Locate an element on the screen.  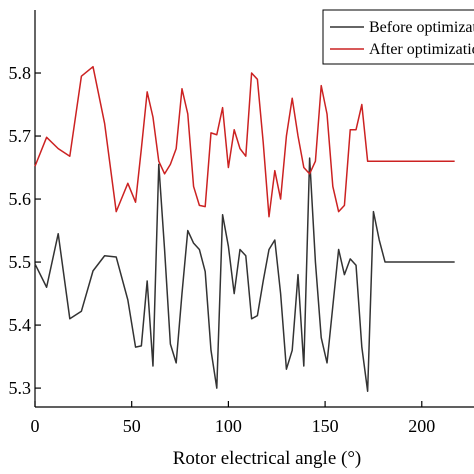
x-tick-label: 150 is located at coordinates (325, 426).